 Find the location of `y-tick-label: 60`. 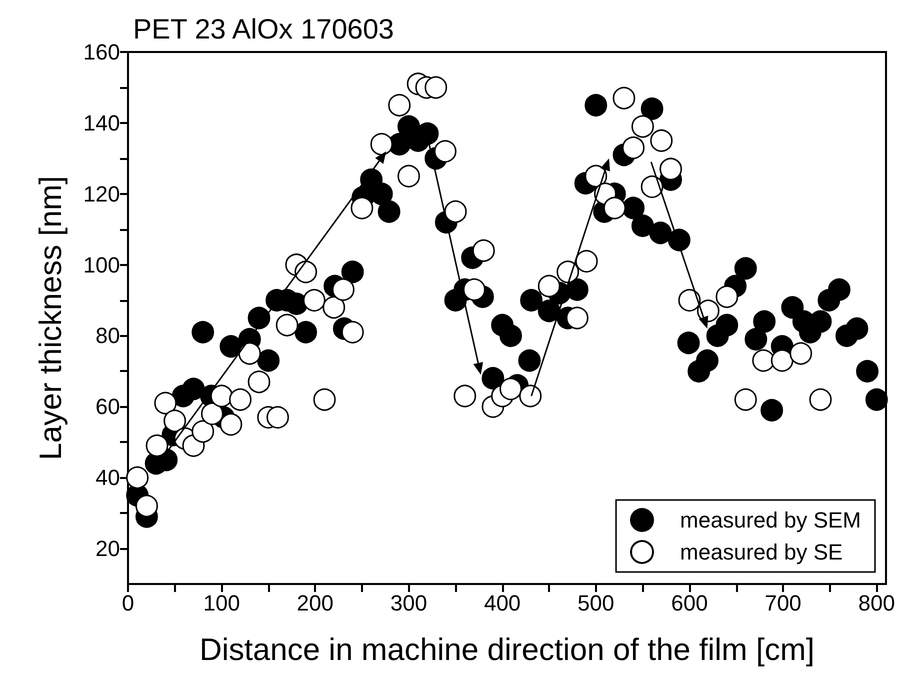

y-tick-label: 60 is located at coordinates (108, 407).